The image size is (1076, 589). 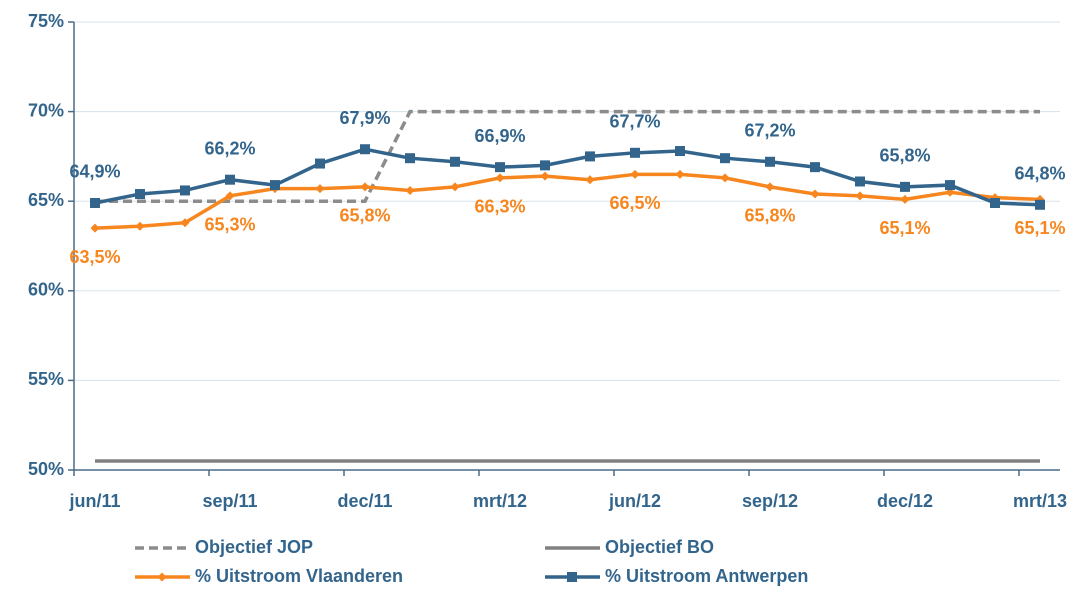 What do you see at coordinates (229, 501) in the screenshot?
I see `x-tick-label: sep/11` at bounding box center [229, 501].